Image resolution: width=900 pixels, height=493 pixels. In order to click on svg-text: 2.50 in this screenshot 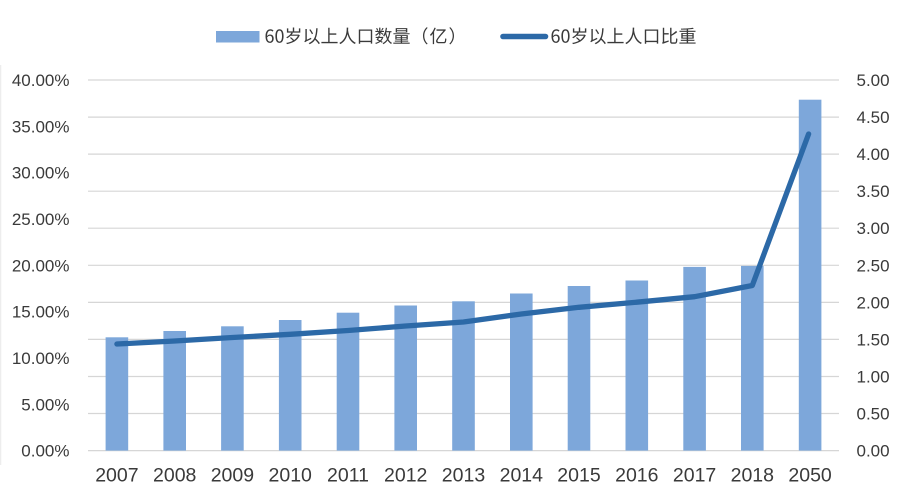, I will do `click(873, 265)`.